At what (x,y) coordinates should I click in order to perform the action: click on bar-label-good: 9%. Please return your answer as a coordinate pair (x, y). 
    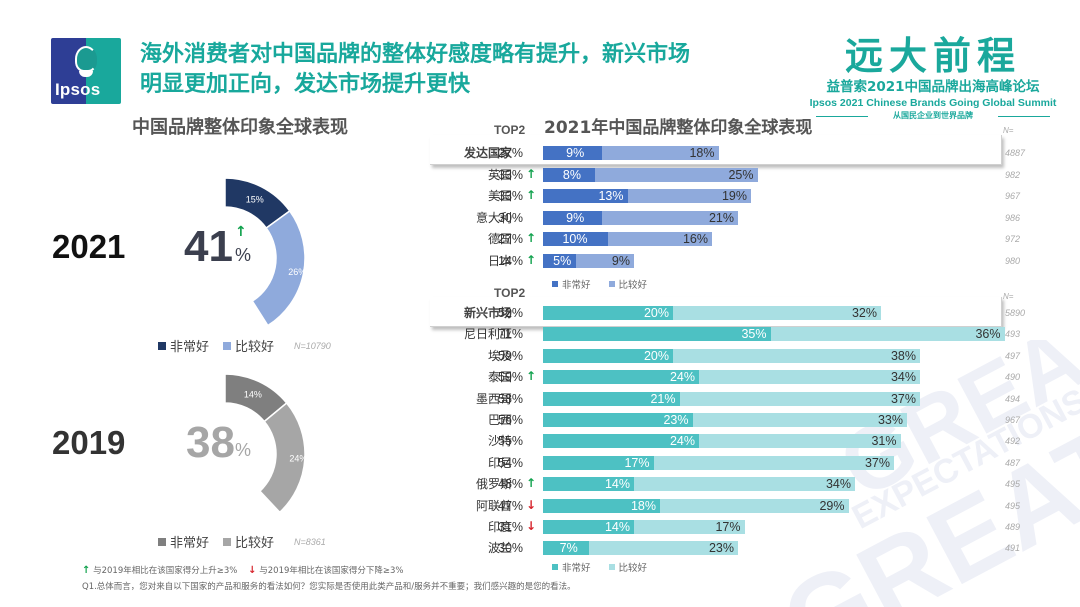
    Looking at the image, I should click on (620, 261).